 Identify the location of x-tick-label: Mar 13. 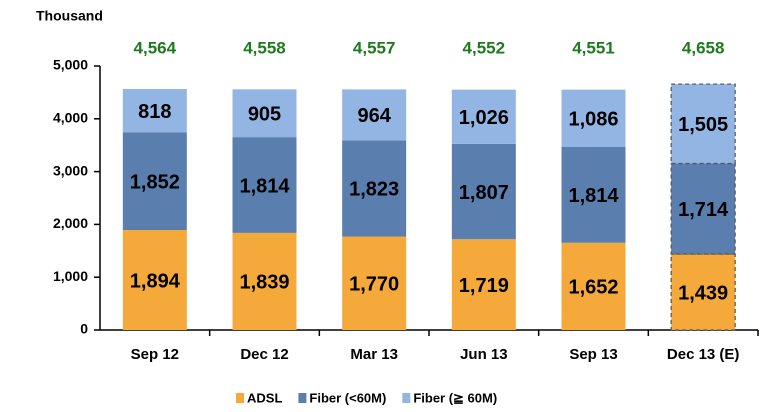
(374, 354).